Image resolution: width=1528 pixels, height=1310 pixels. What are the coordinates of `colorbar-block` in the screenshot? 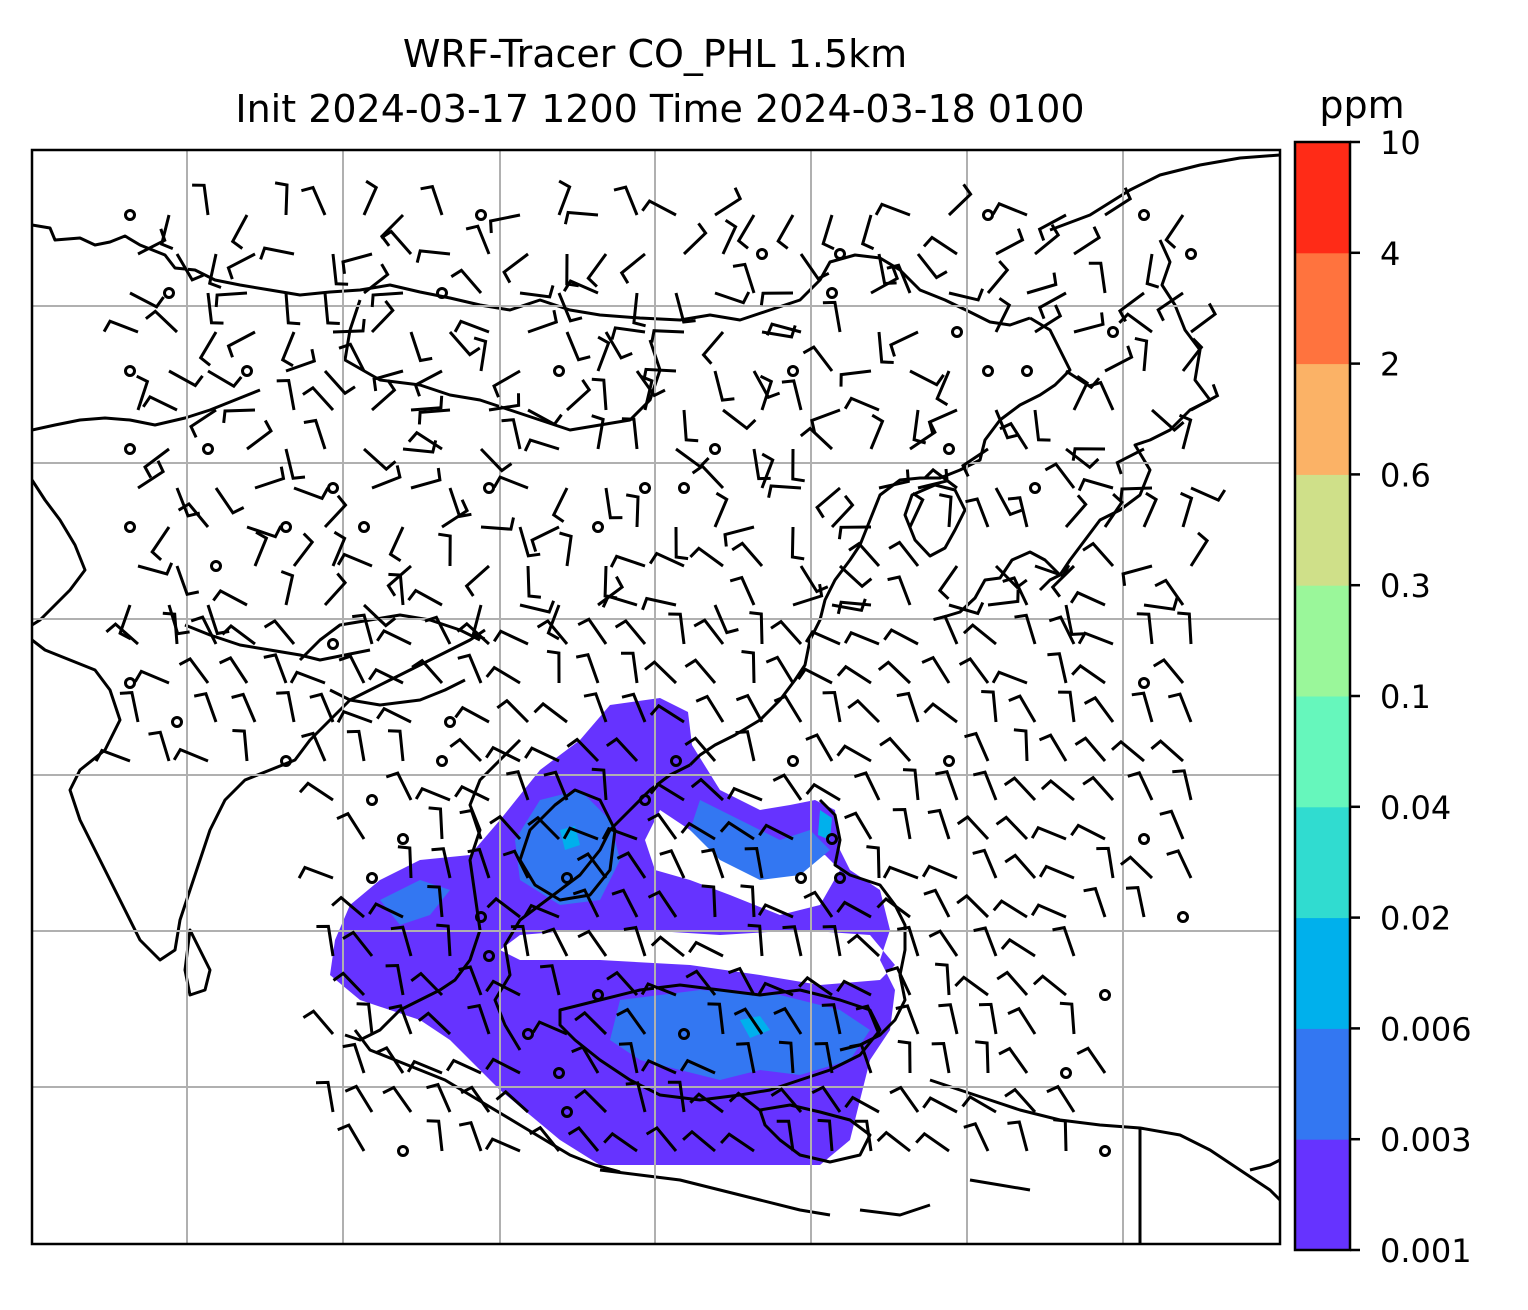 It's located at (1322, 641).